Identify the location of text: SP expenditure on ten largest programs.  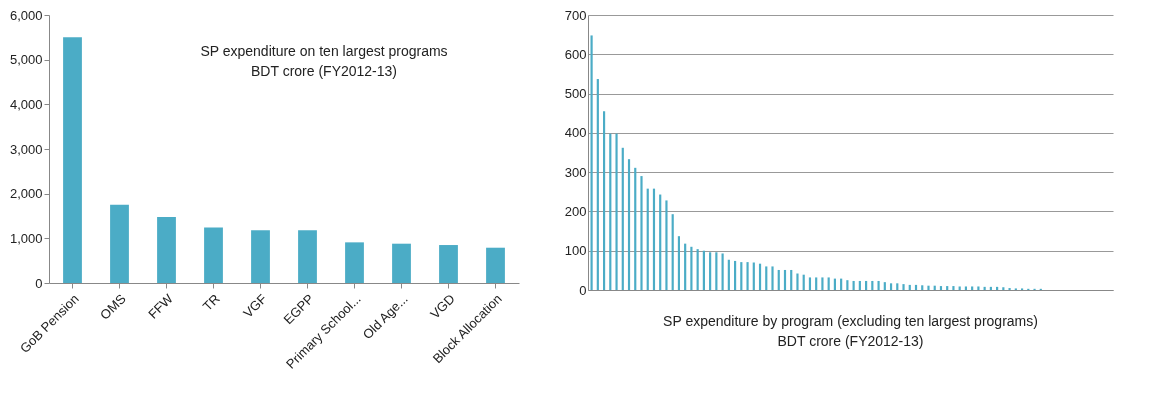
(324, 51).